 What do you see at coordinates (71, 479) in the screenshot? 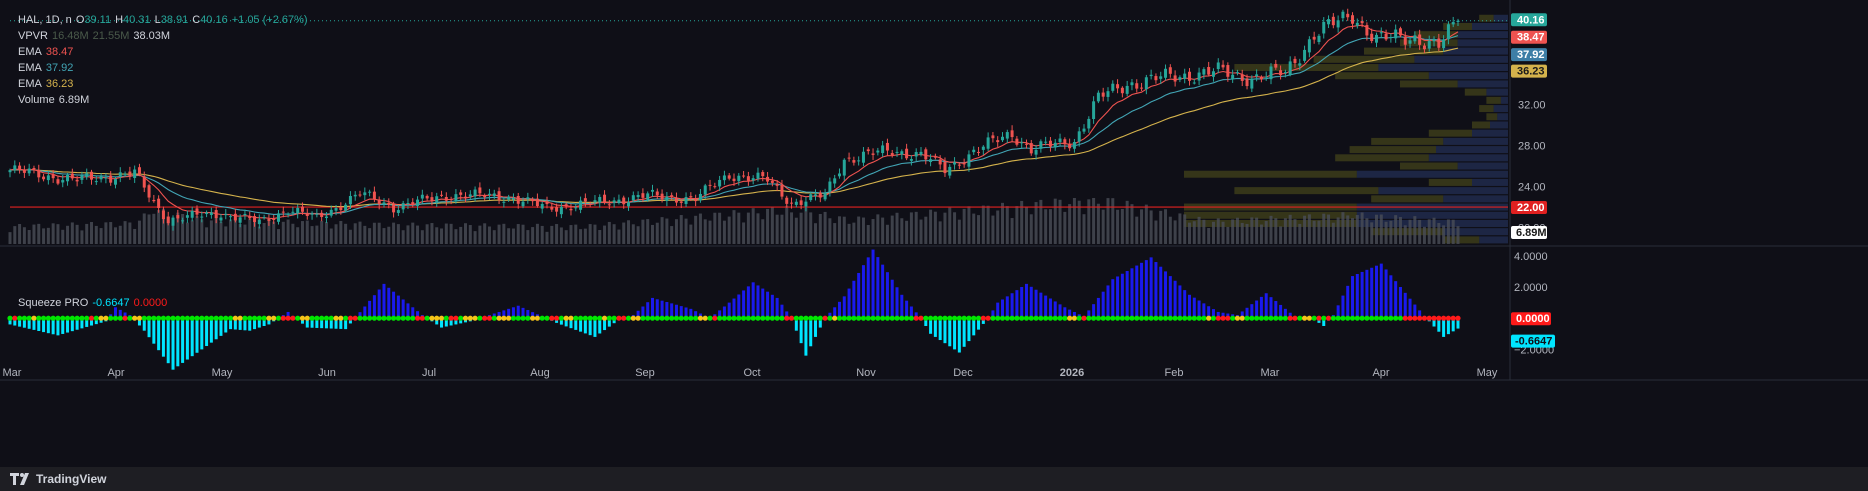
I see `tradingview-brand: TradingView` at bounding box center [71, 479].